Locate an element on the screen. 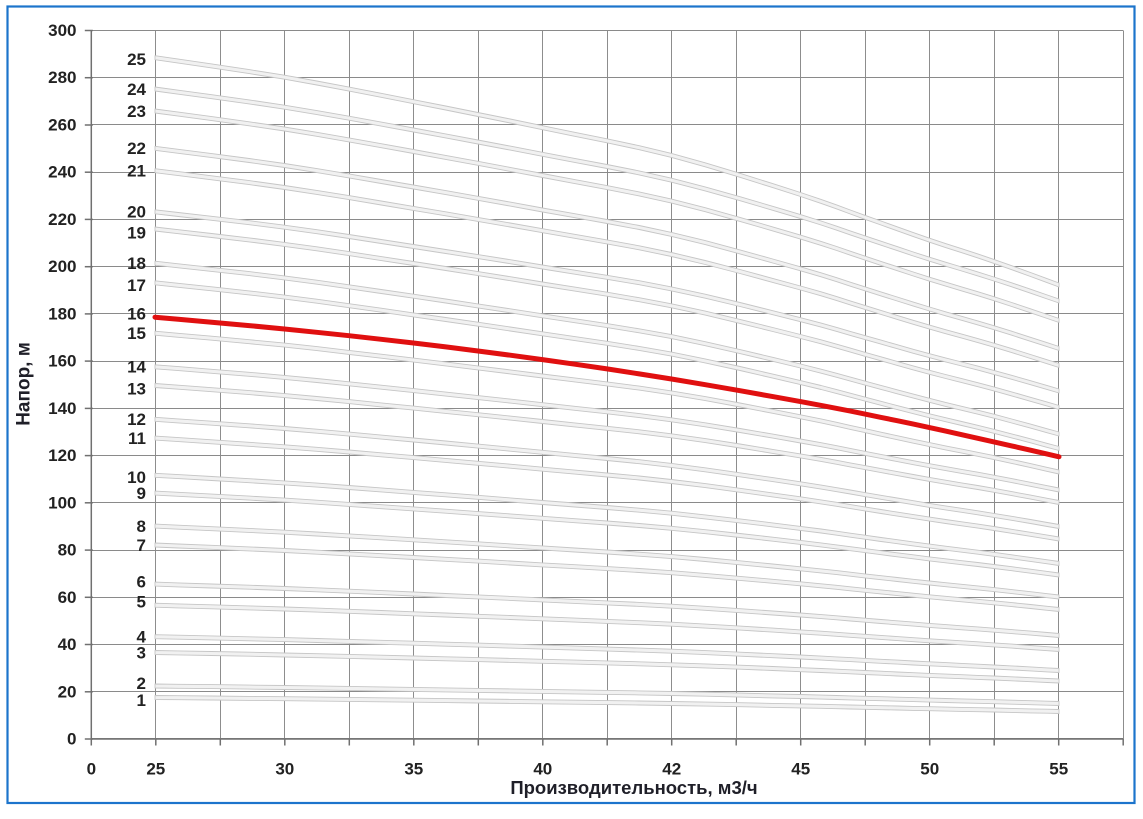 The image size is (1143, 819). svg-text: 100 is located at coordinates (62, 502).